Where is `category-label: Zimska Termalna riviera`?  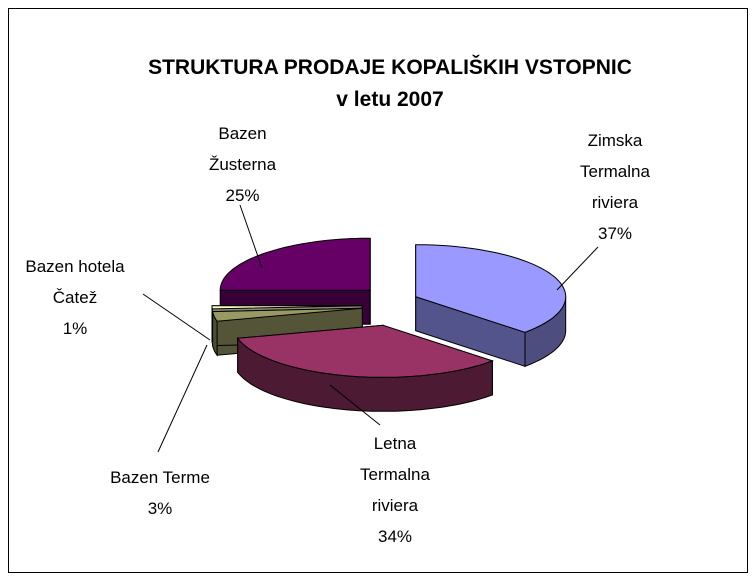
category-label: Zimska Termalna riviera is located at coordinates (615, 171).